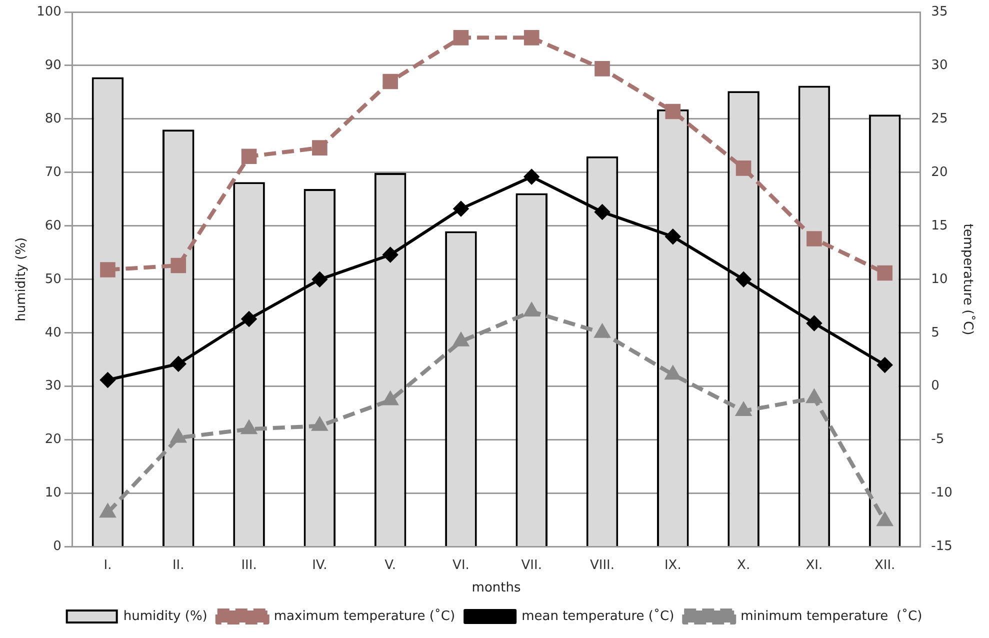 This screenshot has width=989, height=638. I want to click on x-tick-label: V., so click(390, 565).